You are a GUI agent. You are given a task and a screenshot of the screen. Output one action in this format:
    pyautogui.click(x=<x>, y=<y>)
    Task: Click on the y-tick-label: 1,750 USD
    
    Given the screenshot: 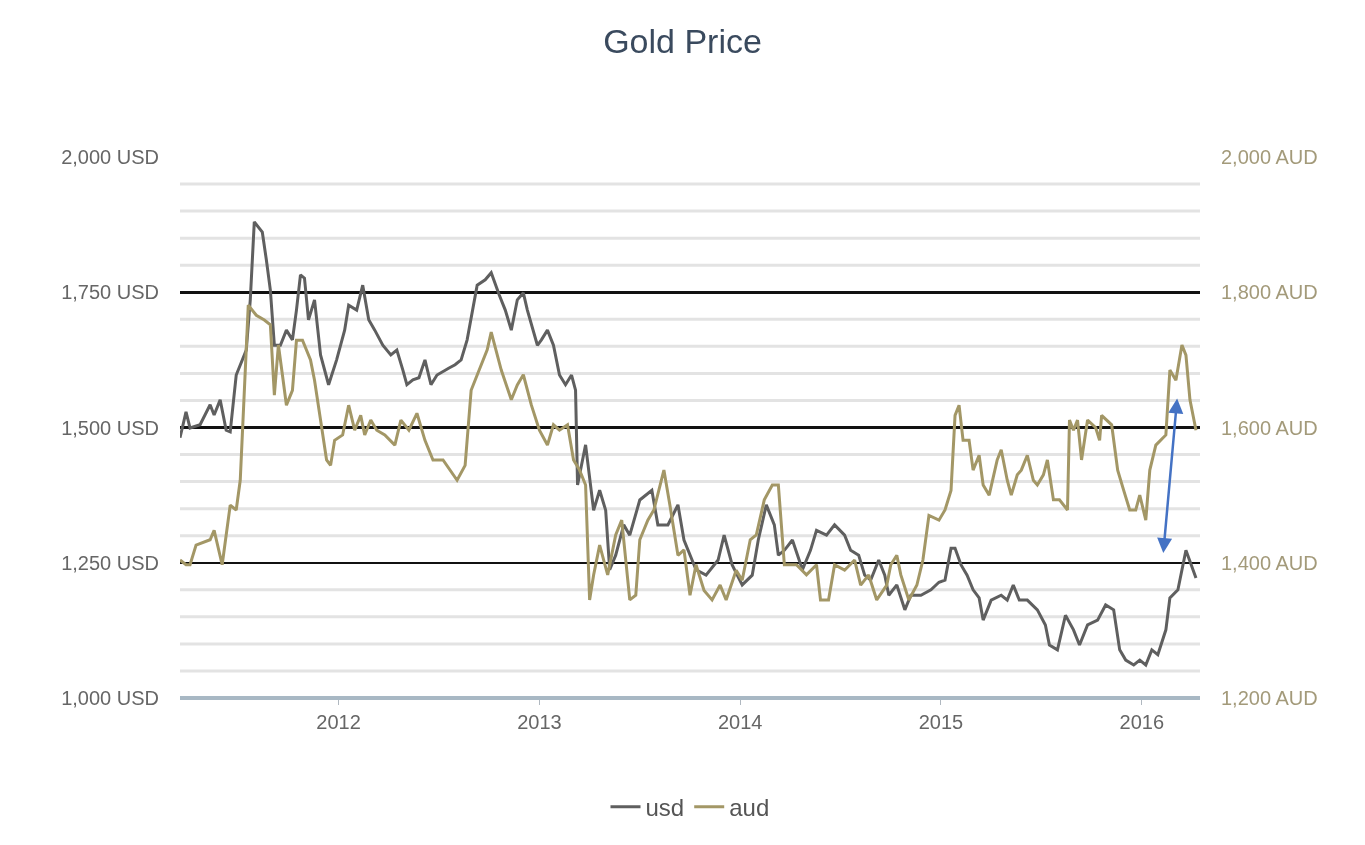 What is the action you would take?
    pyautogui.click(x=110, y=292)
    